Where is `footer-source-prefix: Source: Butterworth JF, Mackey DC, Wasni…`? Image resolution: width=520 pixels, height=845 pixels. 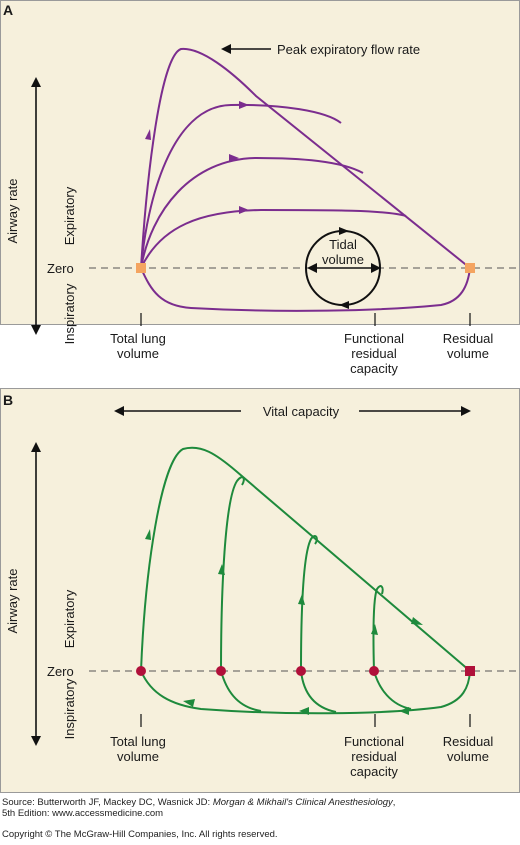 footer-source-prefix: Source: Butterworth JF, Mackey DC, Wasni… is located at coordinates (107, 802).